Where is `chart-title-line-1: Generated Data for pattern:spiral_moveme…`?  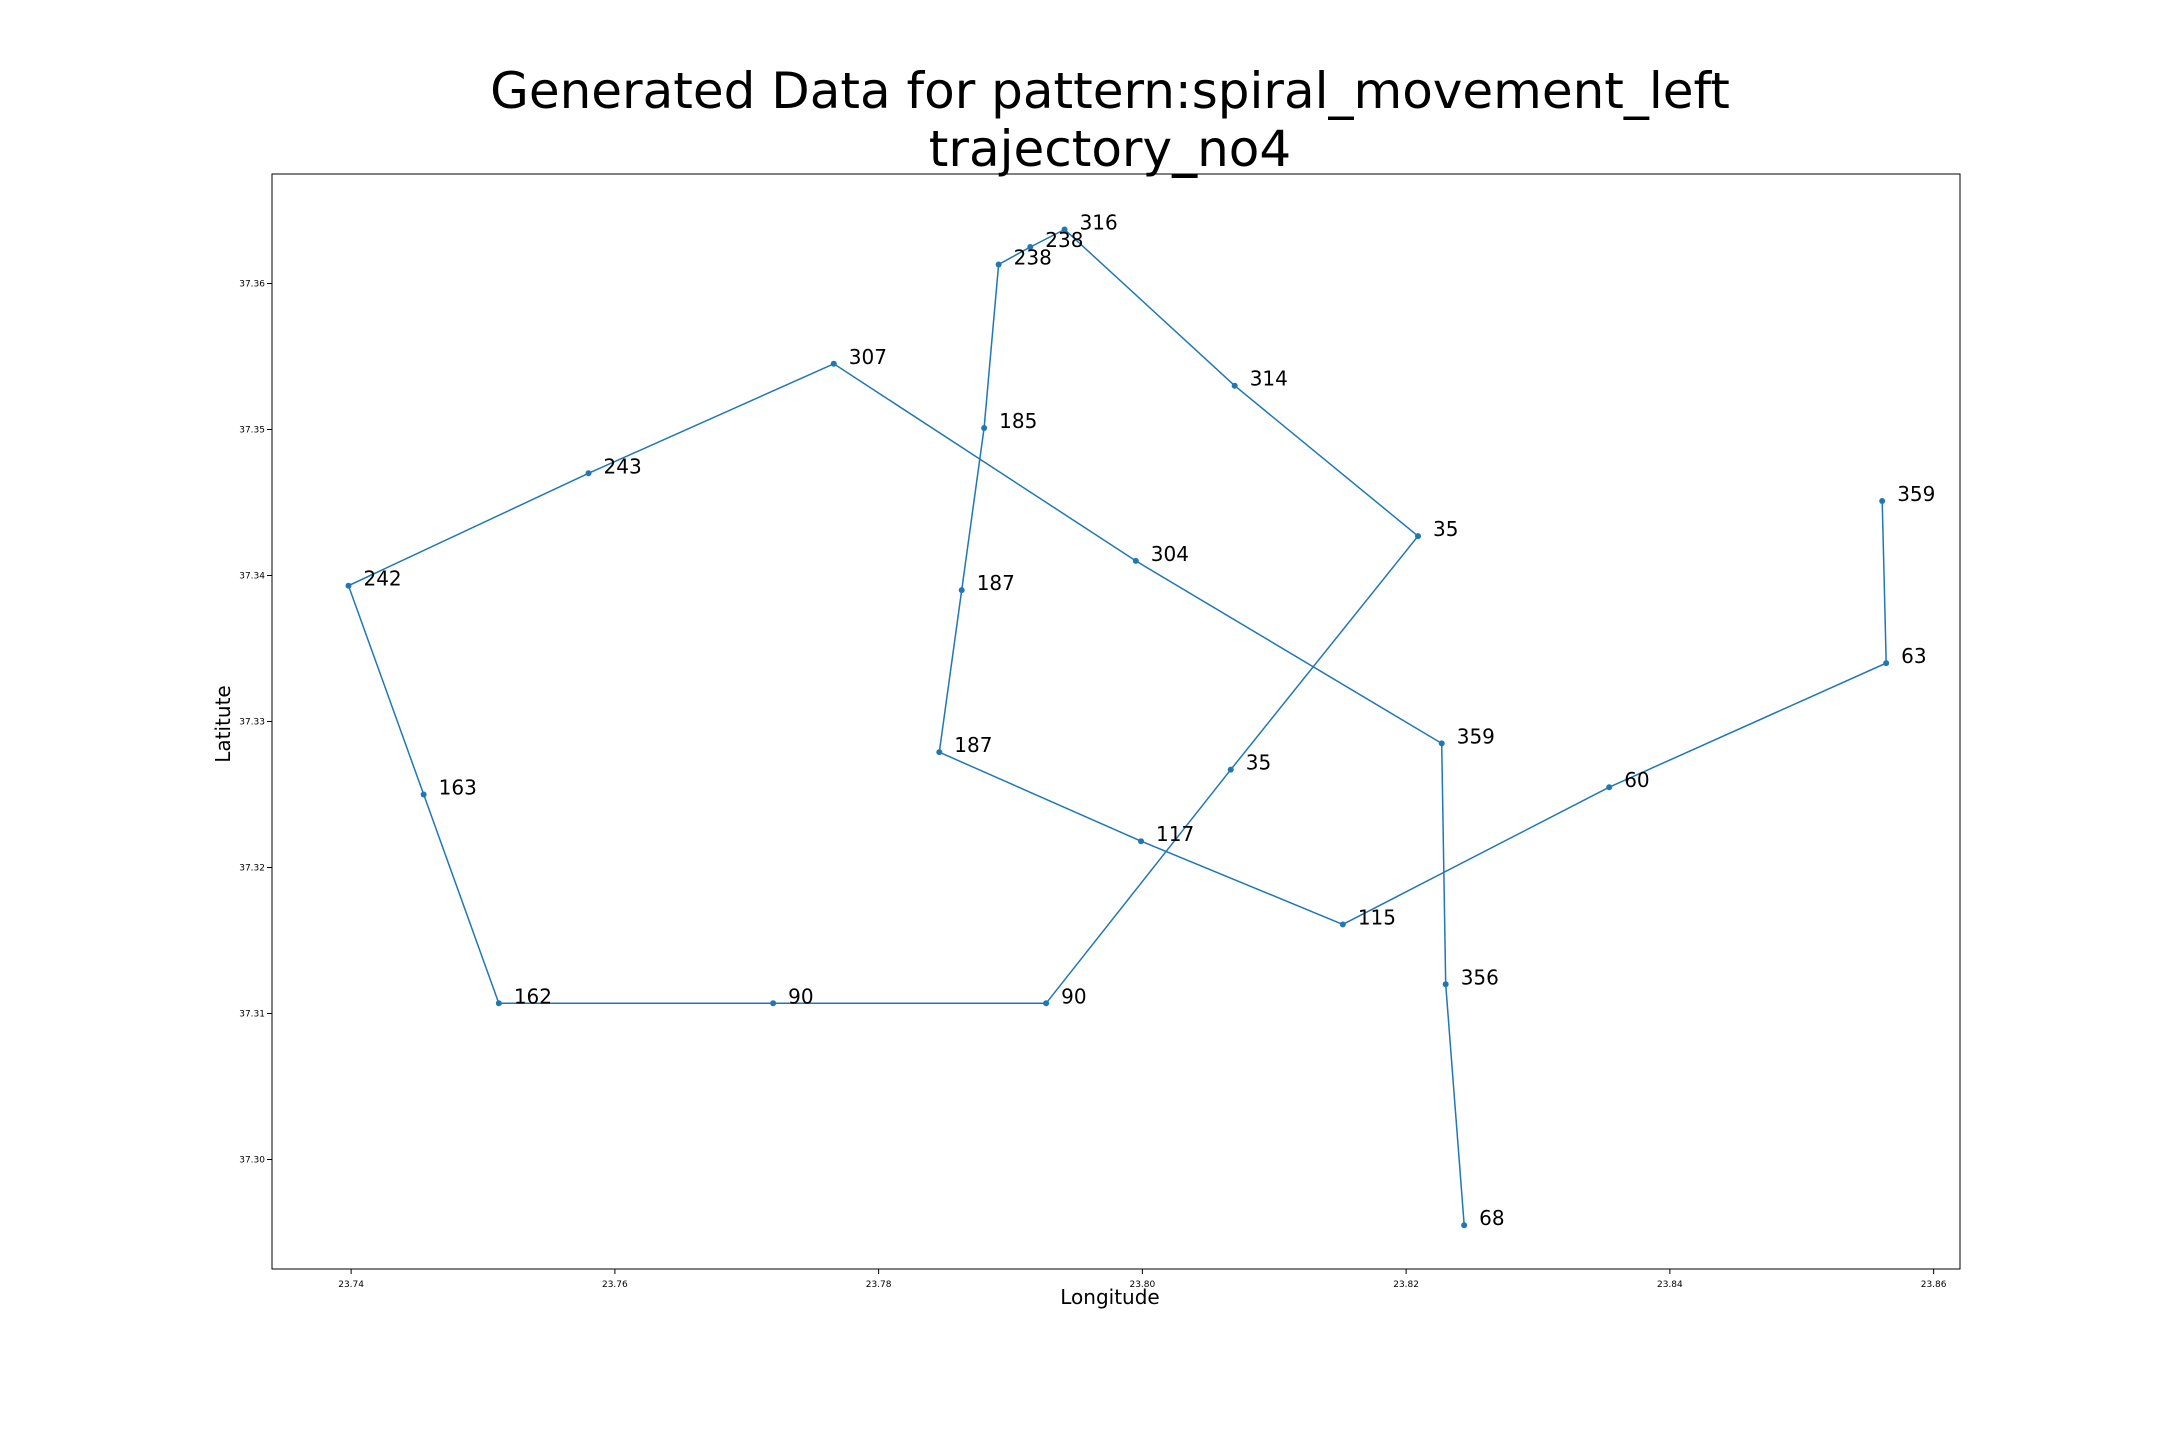
chart-title-line-1: Generated Data for pattern:spiral_moveme… is located at coordinates (1110, 91).